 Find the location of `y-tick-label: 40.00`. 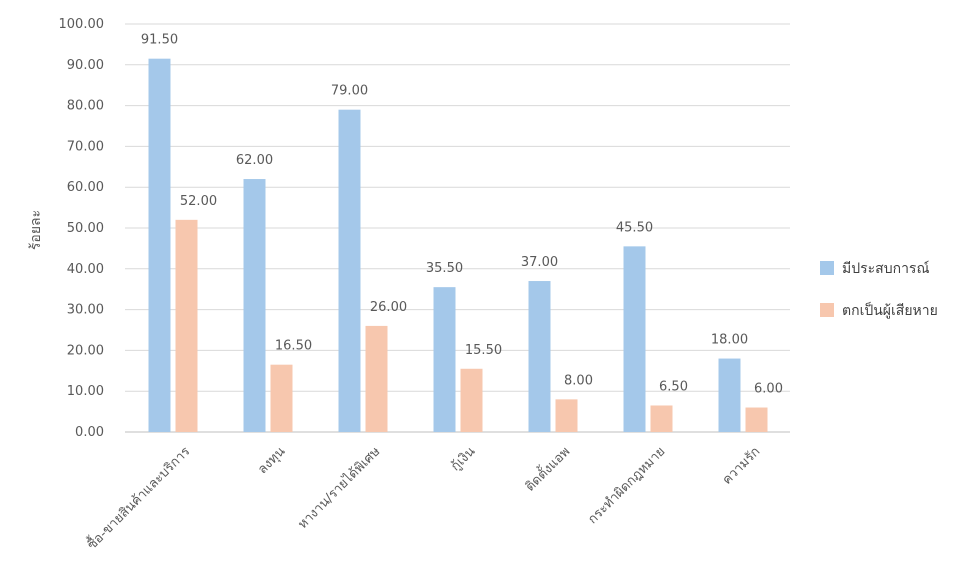

y-tick-label: 40.00 is located at coordinates (85, 269).